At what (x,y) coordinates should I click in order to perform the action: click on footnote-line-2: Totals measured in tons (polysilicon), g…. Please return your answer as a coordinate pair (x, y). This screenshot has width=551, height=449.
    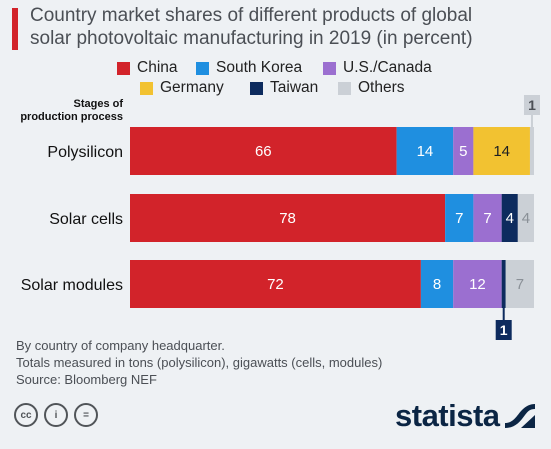
    Looking at the image, I should click on (199, 362).